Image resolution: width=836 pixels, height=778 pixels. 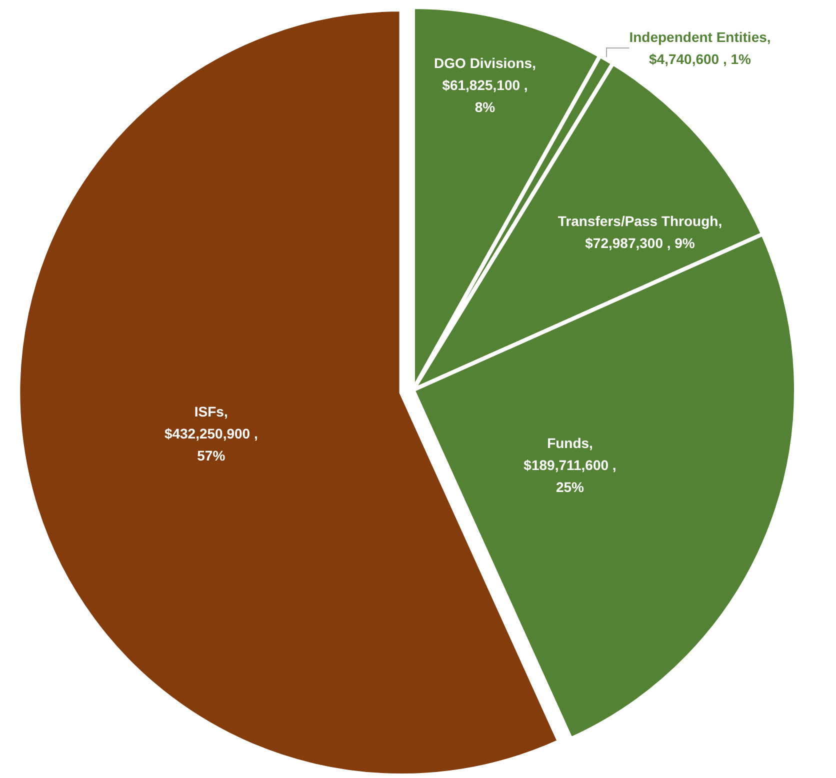 I want to click on slice-label: Independent Entities, $4,740,600 , 1%, so click(x=700, y=48).